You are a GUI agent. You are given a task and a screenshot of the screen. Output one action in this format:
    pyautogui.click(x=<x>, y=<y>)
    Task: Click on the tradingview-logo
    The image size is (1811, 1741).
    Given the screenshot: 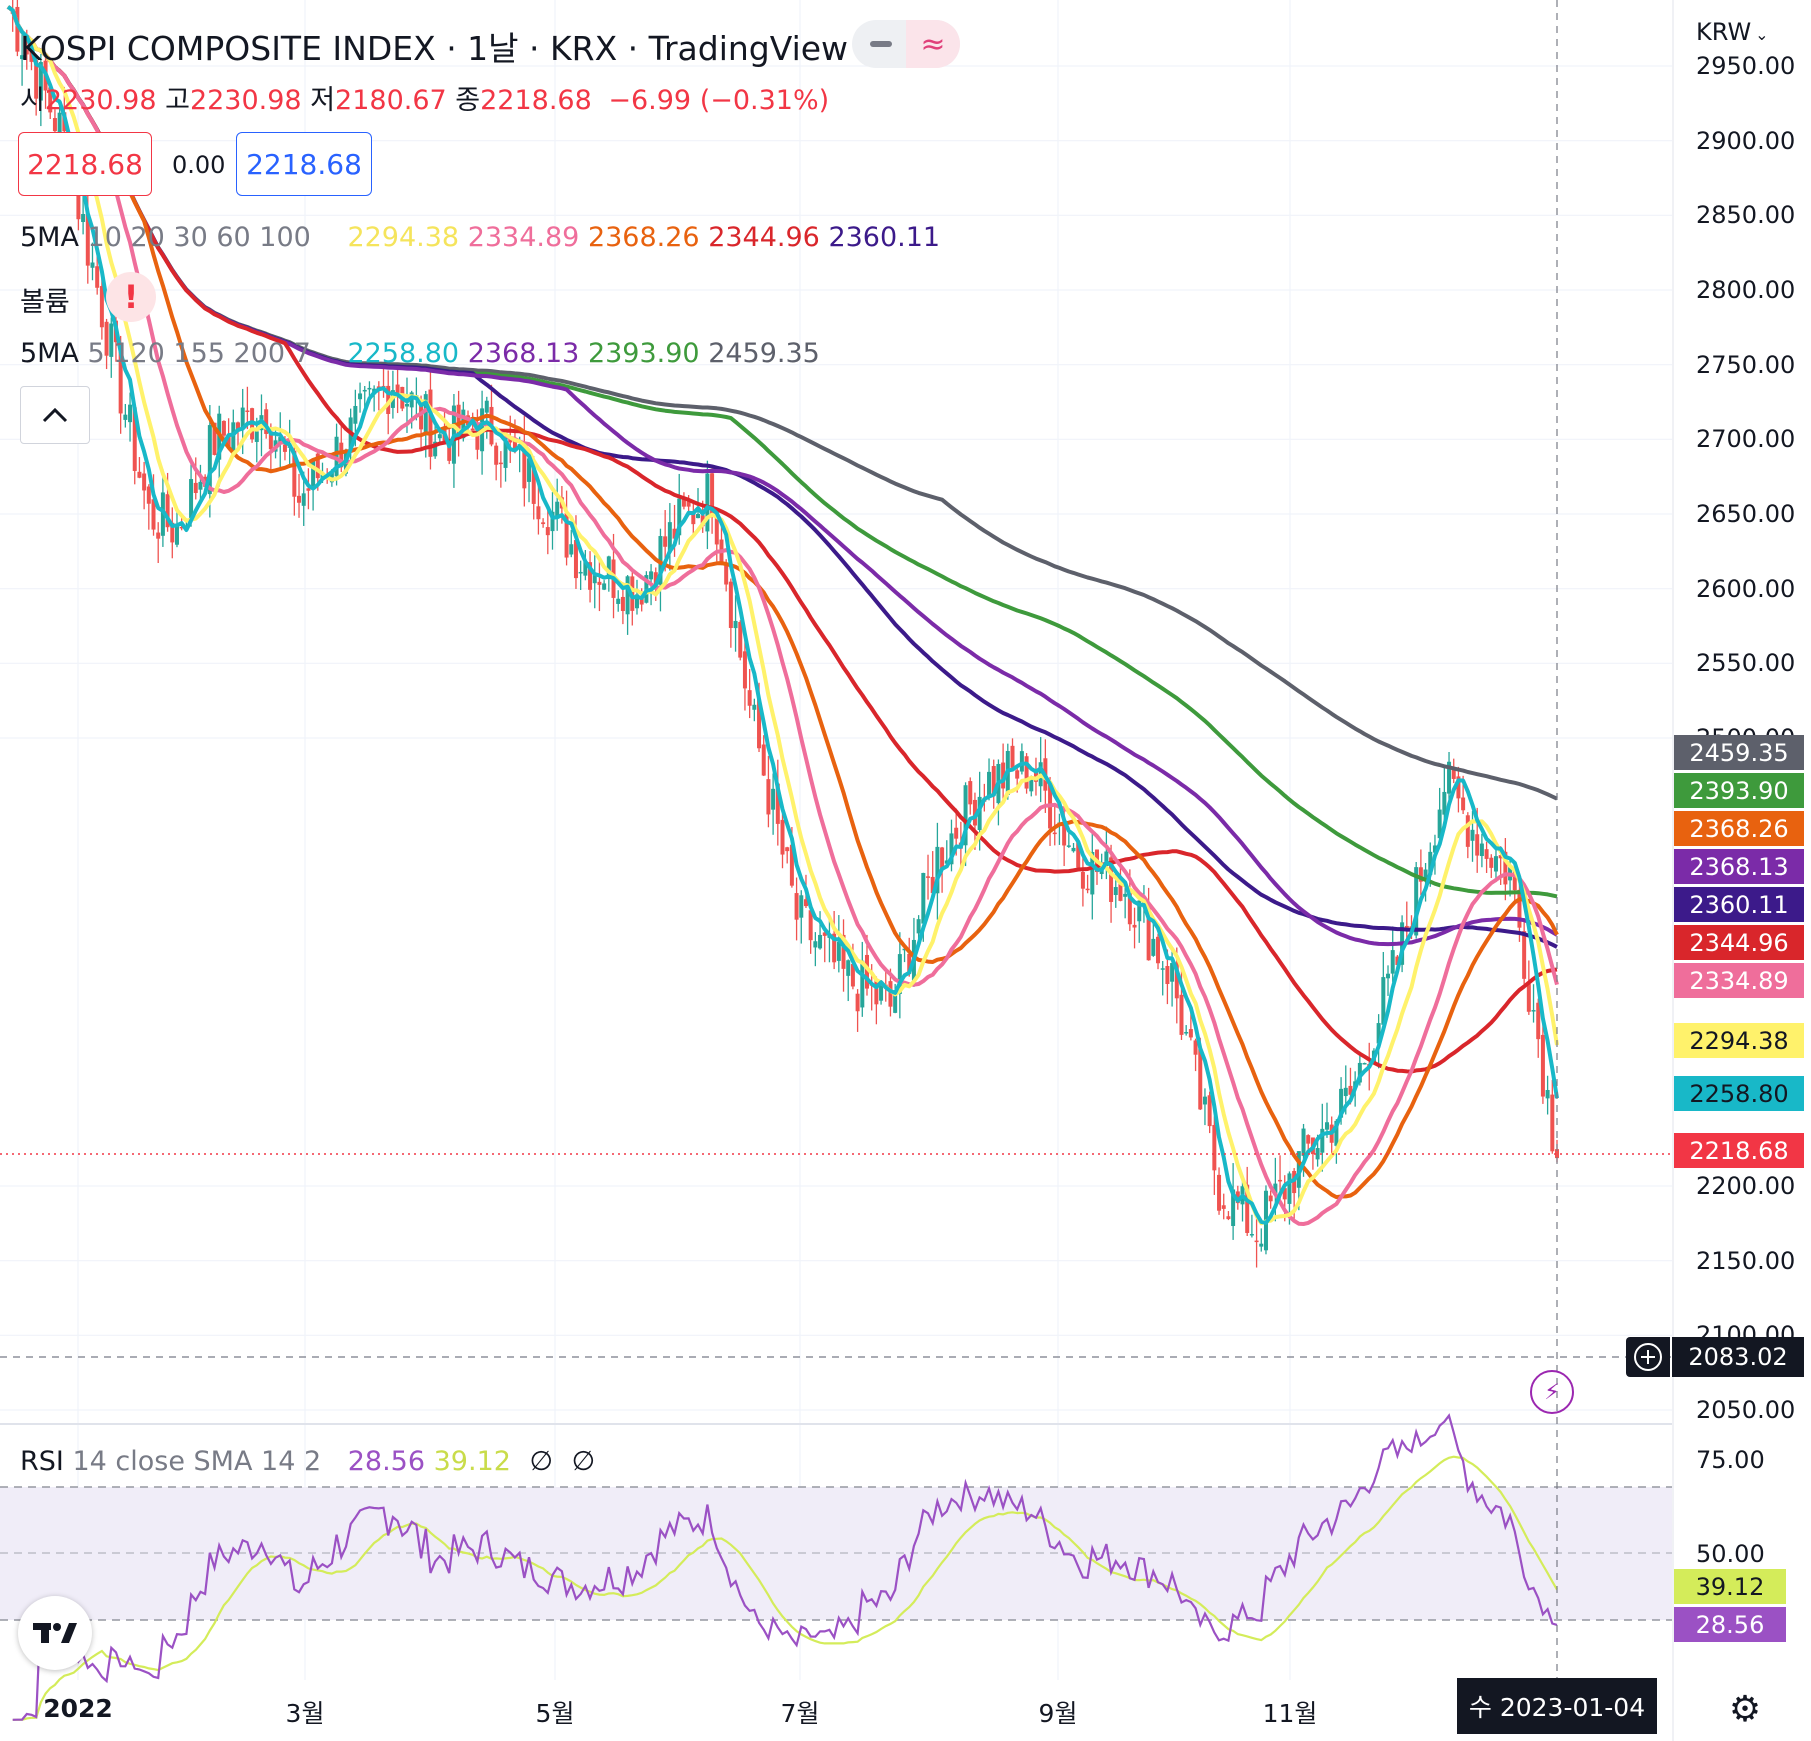 What is the action you would take?
    pyautogui.click(x=55, y=1633)
    